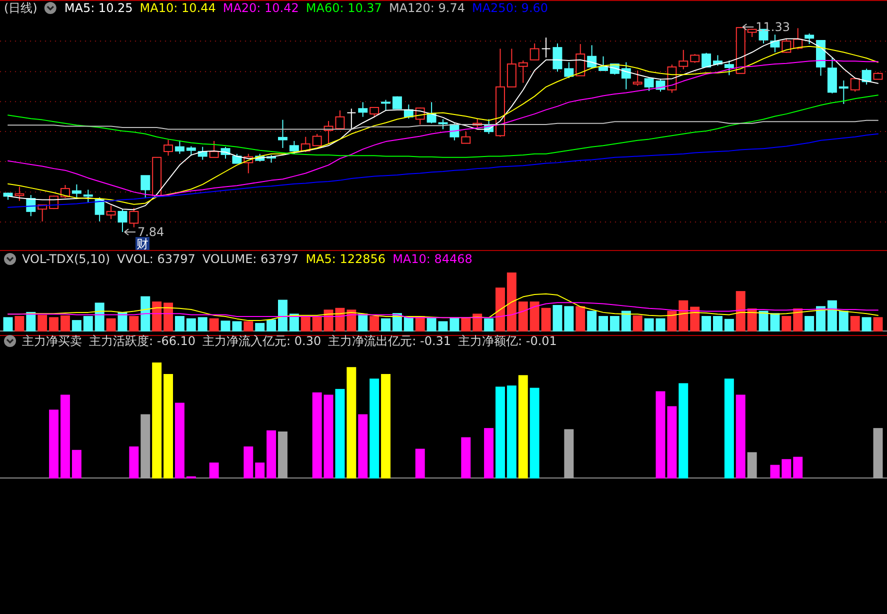 The width and height of the screenshot is (887, 614). What do you see at coordinates (178, 8) in the screenshot?
I see `text: MA10: 10.44` at bounding box center [178, 8].